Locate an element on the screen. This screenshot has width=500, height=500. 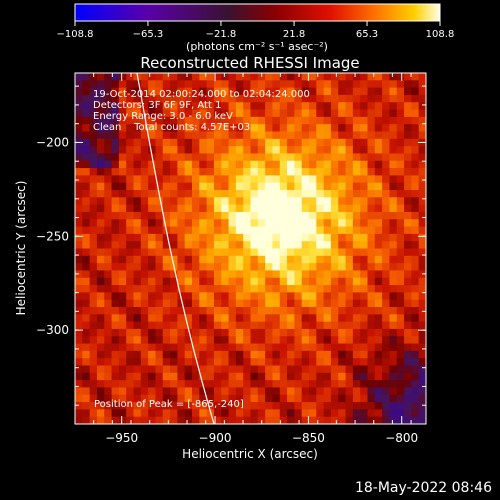
x-tick-label: −800 is located at coordinates (401, 438).